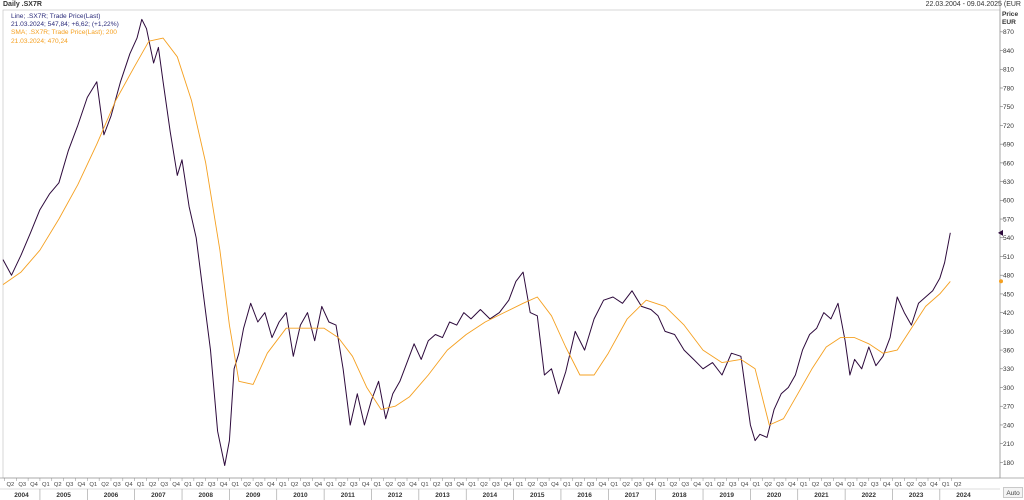 Image resolution: width=1024 pixels, height=500 pixels. Describe the element at coordinates (1000, 232) in the screenshot. I see `last-price-marker` at that location.